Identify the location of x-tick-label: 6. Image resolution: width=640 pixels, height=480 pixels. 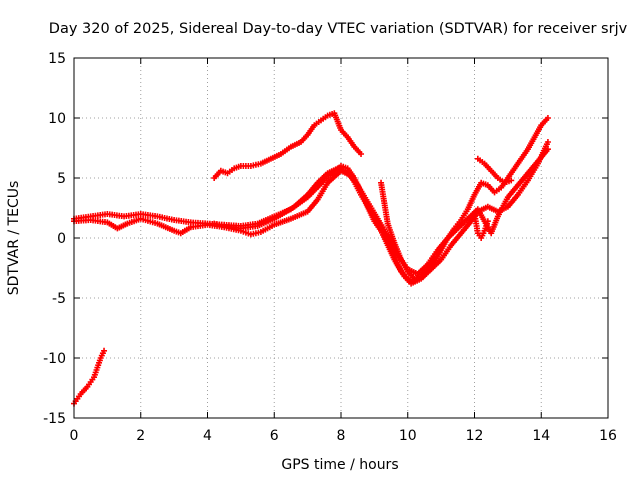
(274, 436).